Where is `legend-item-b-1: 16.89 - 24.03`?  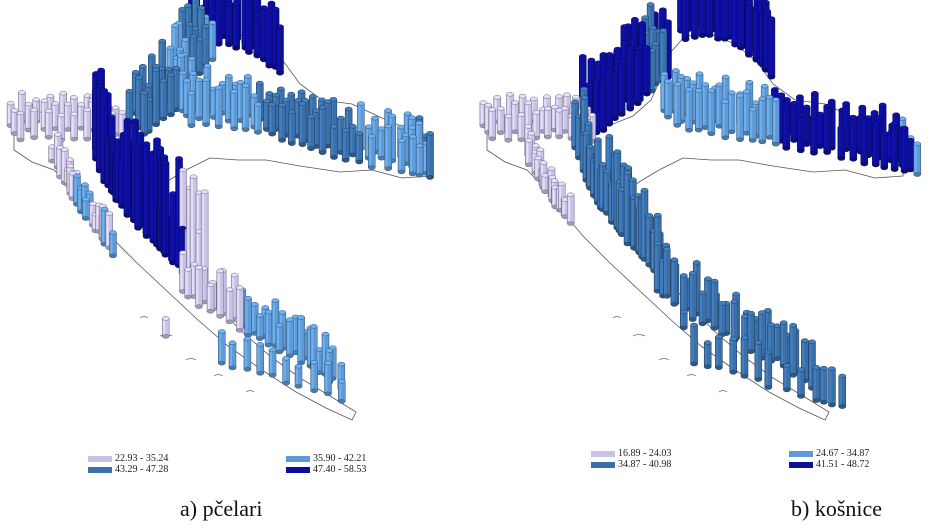
legend-item-b-1: 16.89 - 24.03 is located at coordinates (631, 453).